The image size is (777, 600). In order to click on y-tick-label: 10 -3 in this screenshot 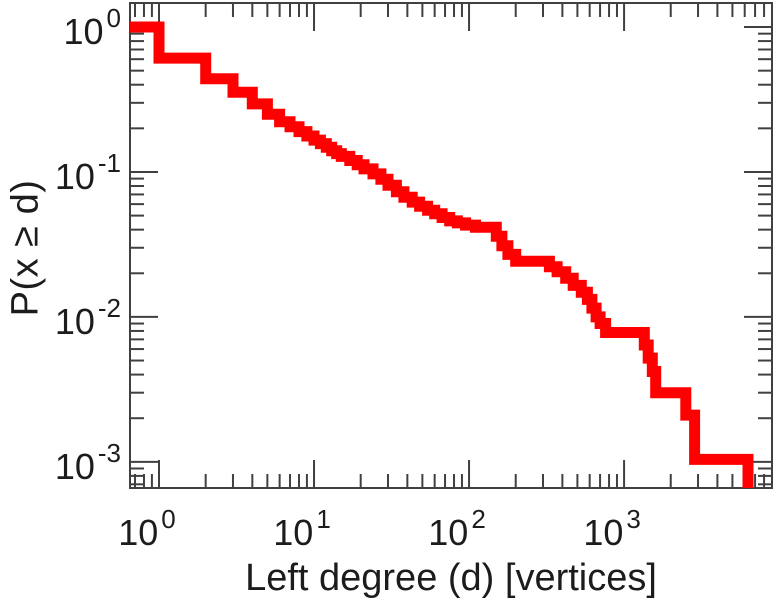, I will do `click(88, 462)`.